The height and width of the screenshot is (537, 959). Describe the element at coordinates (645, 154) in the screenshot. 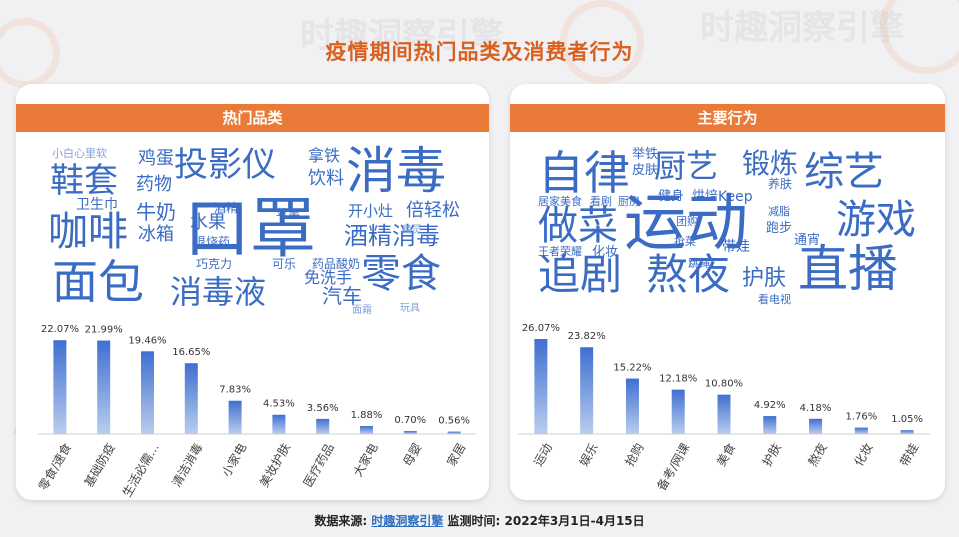

I see `cloud-word: 举铁` at that location.